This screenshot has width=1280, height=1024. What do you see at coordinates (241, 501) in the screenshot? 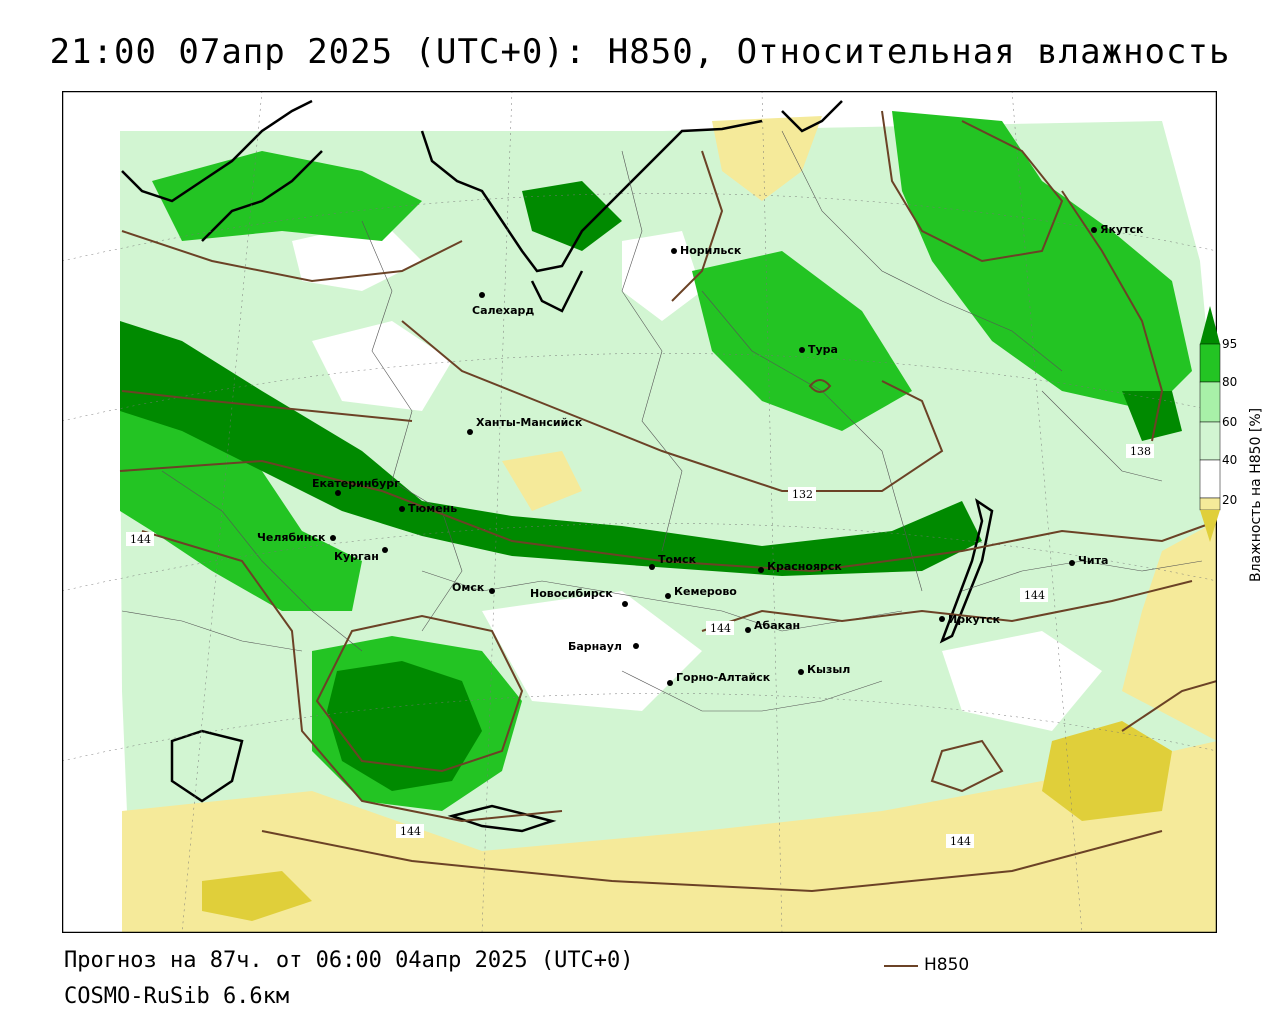
I see `humid-area-west` at bounding box center [241, 501].